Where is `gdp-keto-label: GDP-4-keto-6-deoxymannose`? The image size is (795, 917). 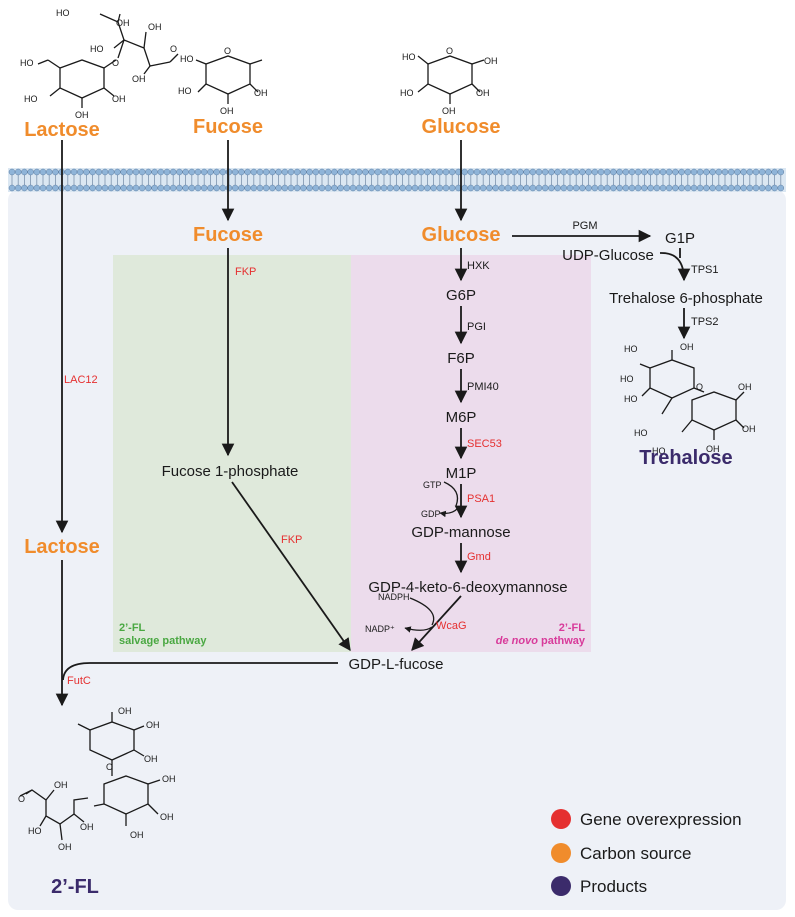
gdp-keto-label: GDP-4-keto-6-deoxymannose is located at coordinates (467, 587).